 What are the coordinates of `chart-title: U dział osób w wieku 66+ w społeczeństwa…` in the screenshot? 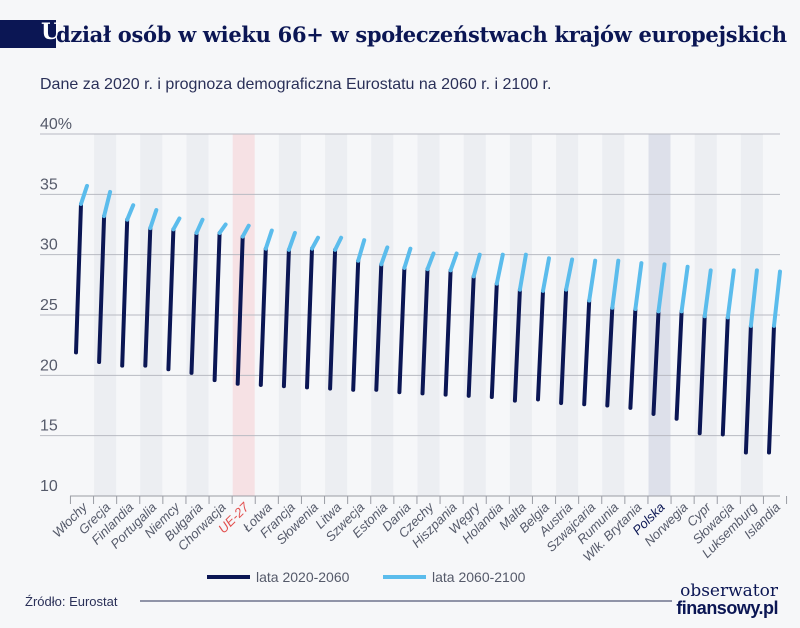 It's located at (393, 33).